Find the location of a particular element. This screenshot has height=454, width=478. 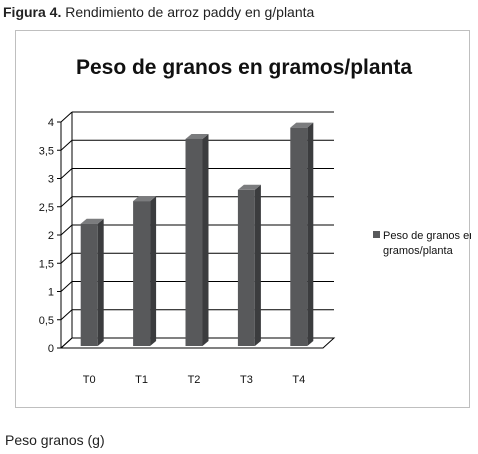

y-tick-labels: 0 0,5 1 1,5 2 2,5 3 3,5 4 is located at coordinates (46, 236).